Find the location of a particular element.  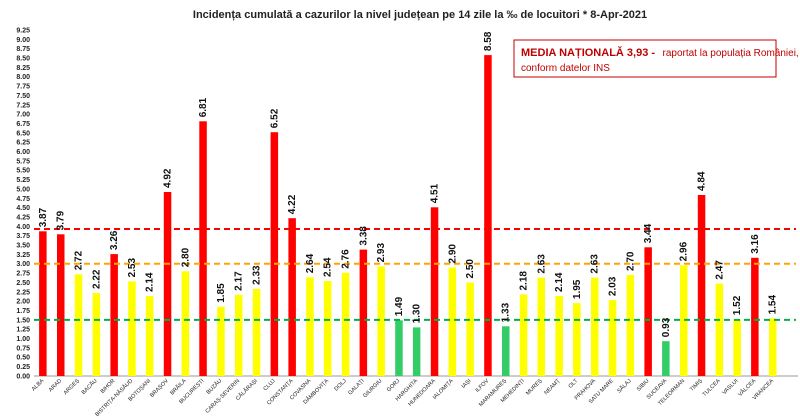

y-tick-label: 7.00 is located at coordinates (23, 115).